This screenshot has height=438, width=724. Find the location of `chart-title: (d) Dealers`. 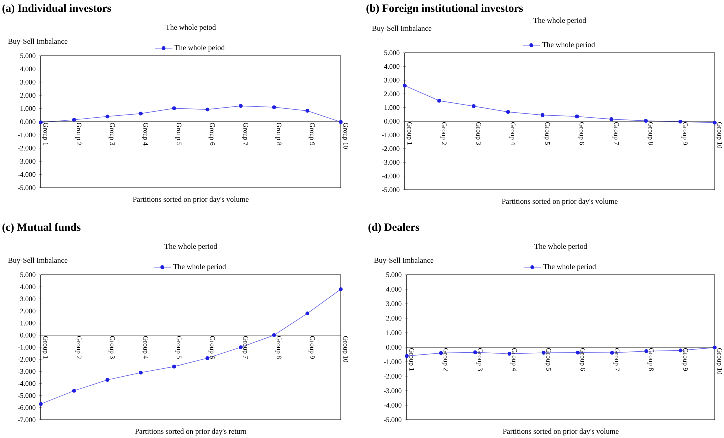

chart-title: (d) Dealers is located at coordinates (394, 228).